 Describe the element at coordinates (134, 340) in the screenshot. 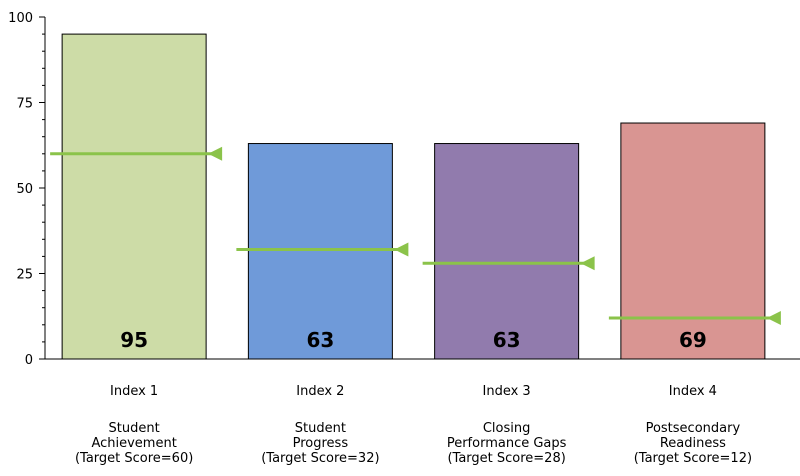

I see `bar-value-label: 95` at that location.